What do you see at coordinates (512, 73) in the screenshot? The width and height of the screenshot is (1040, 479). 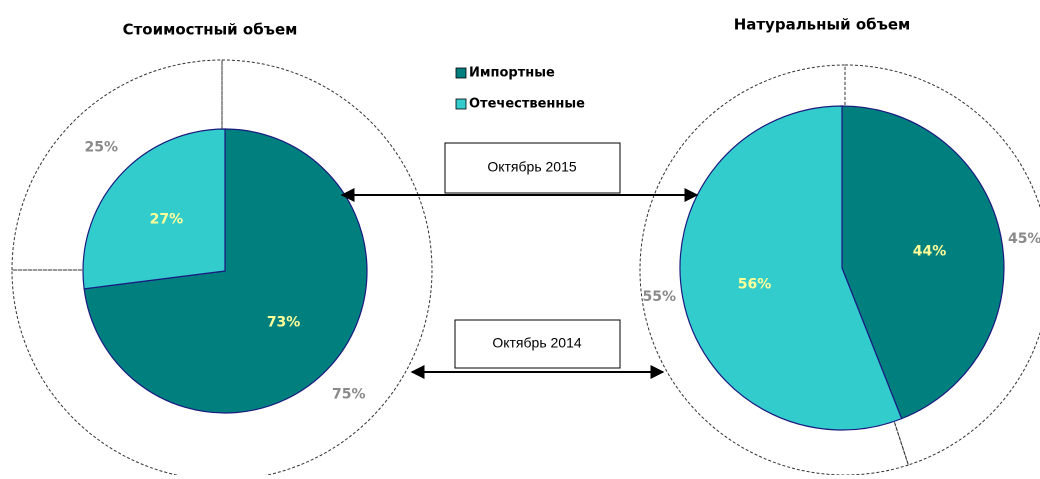 I see `legend-label: Импортные` at bounding box center [512, 73].